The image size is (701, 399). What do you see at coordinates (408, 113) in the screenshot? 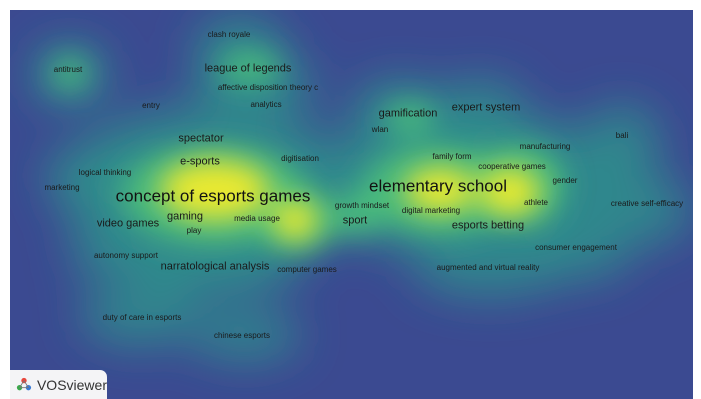
I see `term-label: gamification` at bounding box center [408, 113].